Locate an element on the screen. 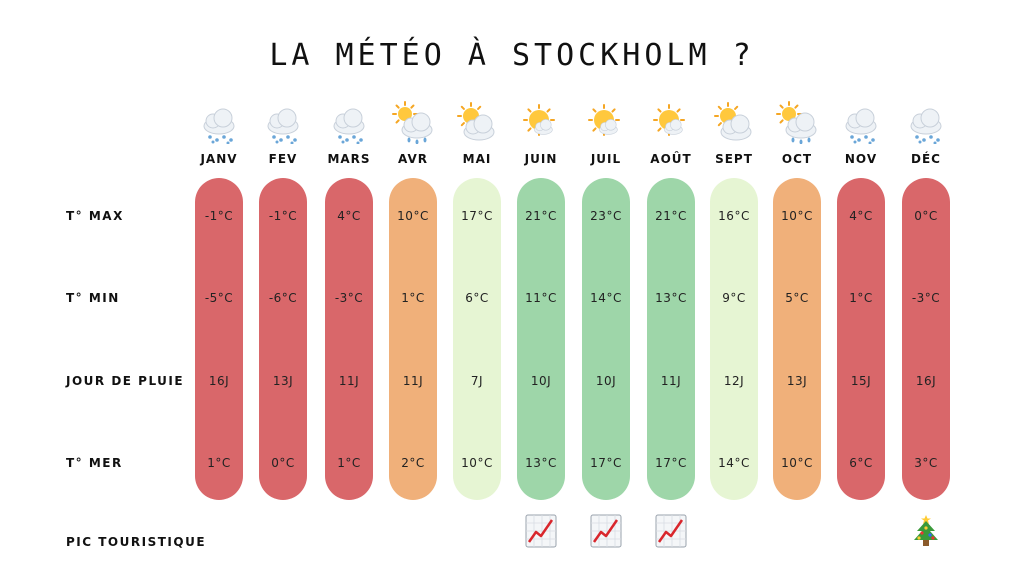  value-tmin: 14°C is located at coordinates (606, 298).